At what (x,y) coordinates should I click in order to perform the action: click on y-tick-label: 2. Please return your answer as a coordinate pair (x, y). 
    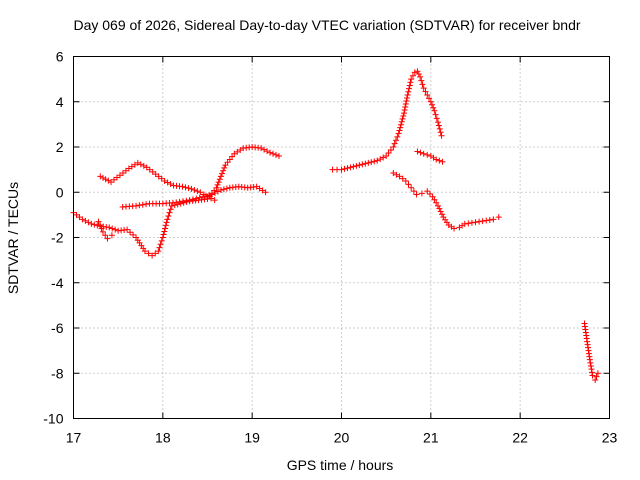
    Looking at the image, I should click on (60, 147).